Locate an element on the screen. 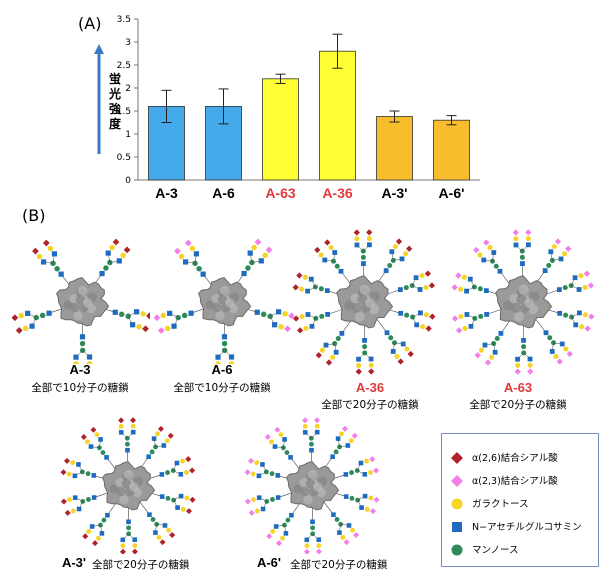 Image resolution: width=610 pixels, height=580 pixels. panel-b-label: (B) is located at coordinates (34, 215).